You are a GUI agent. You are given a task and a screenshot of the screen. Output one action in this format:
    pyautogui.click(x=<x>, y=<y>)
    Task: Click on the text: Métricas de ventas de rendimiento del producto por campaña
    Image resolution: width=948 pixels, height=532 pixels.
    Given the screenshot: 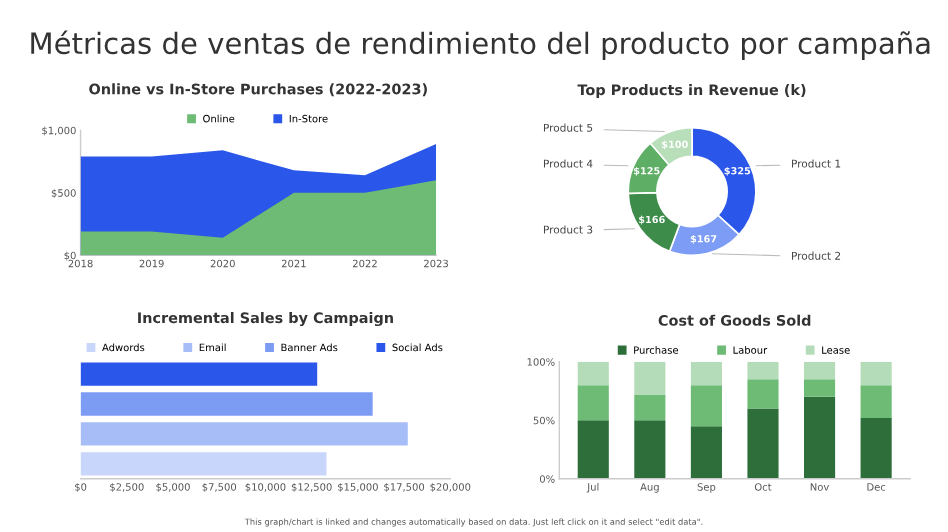 What is the action you would take?
    pyautogui.click(x=480, y=45)
    